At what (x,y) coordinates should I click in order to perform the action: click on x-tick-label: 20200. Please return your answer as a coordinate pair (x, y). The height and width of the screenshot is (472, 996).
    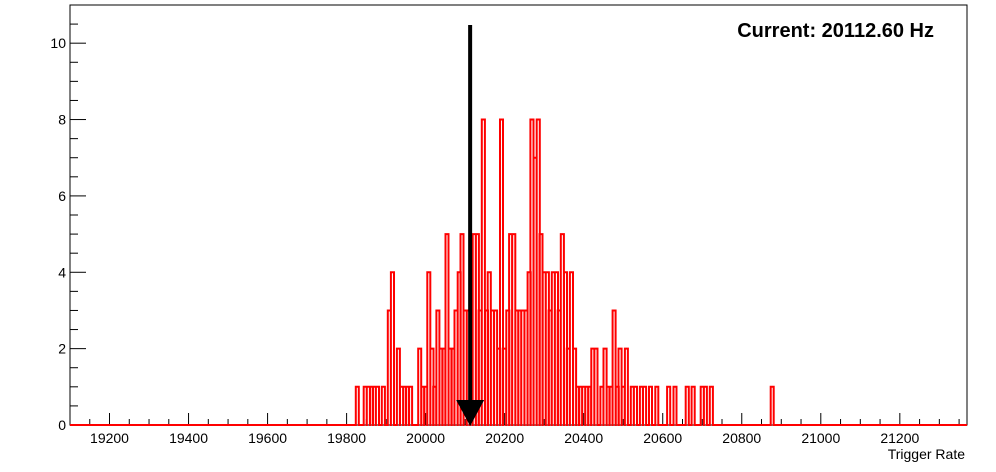
    Looking at the image, I should click on (504, 438).